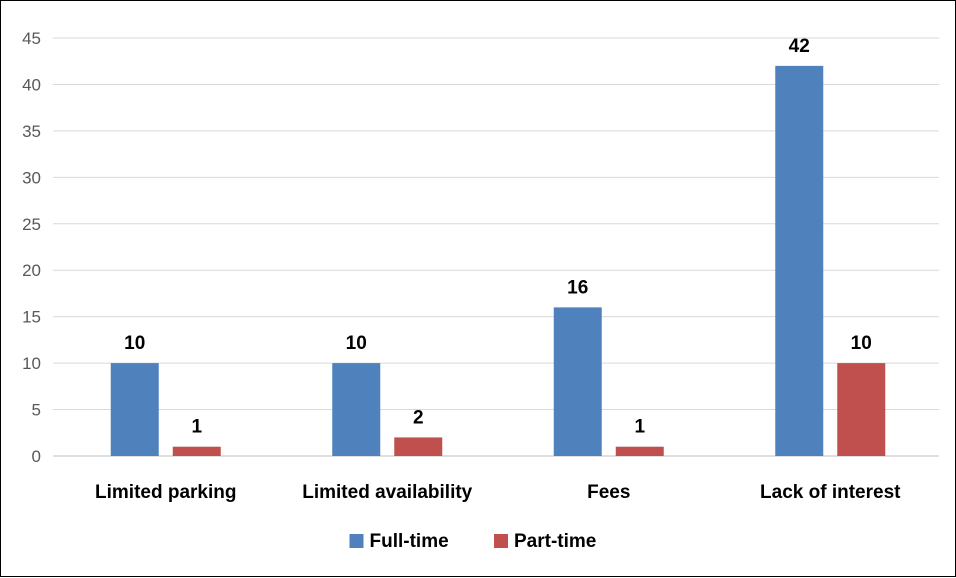 The height and width of the screenshot is (578, 956). Describe the element at coordinates (36, 456) in the screenshot. I see `y-tick-label: 0` at that location.